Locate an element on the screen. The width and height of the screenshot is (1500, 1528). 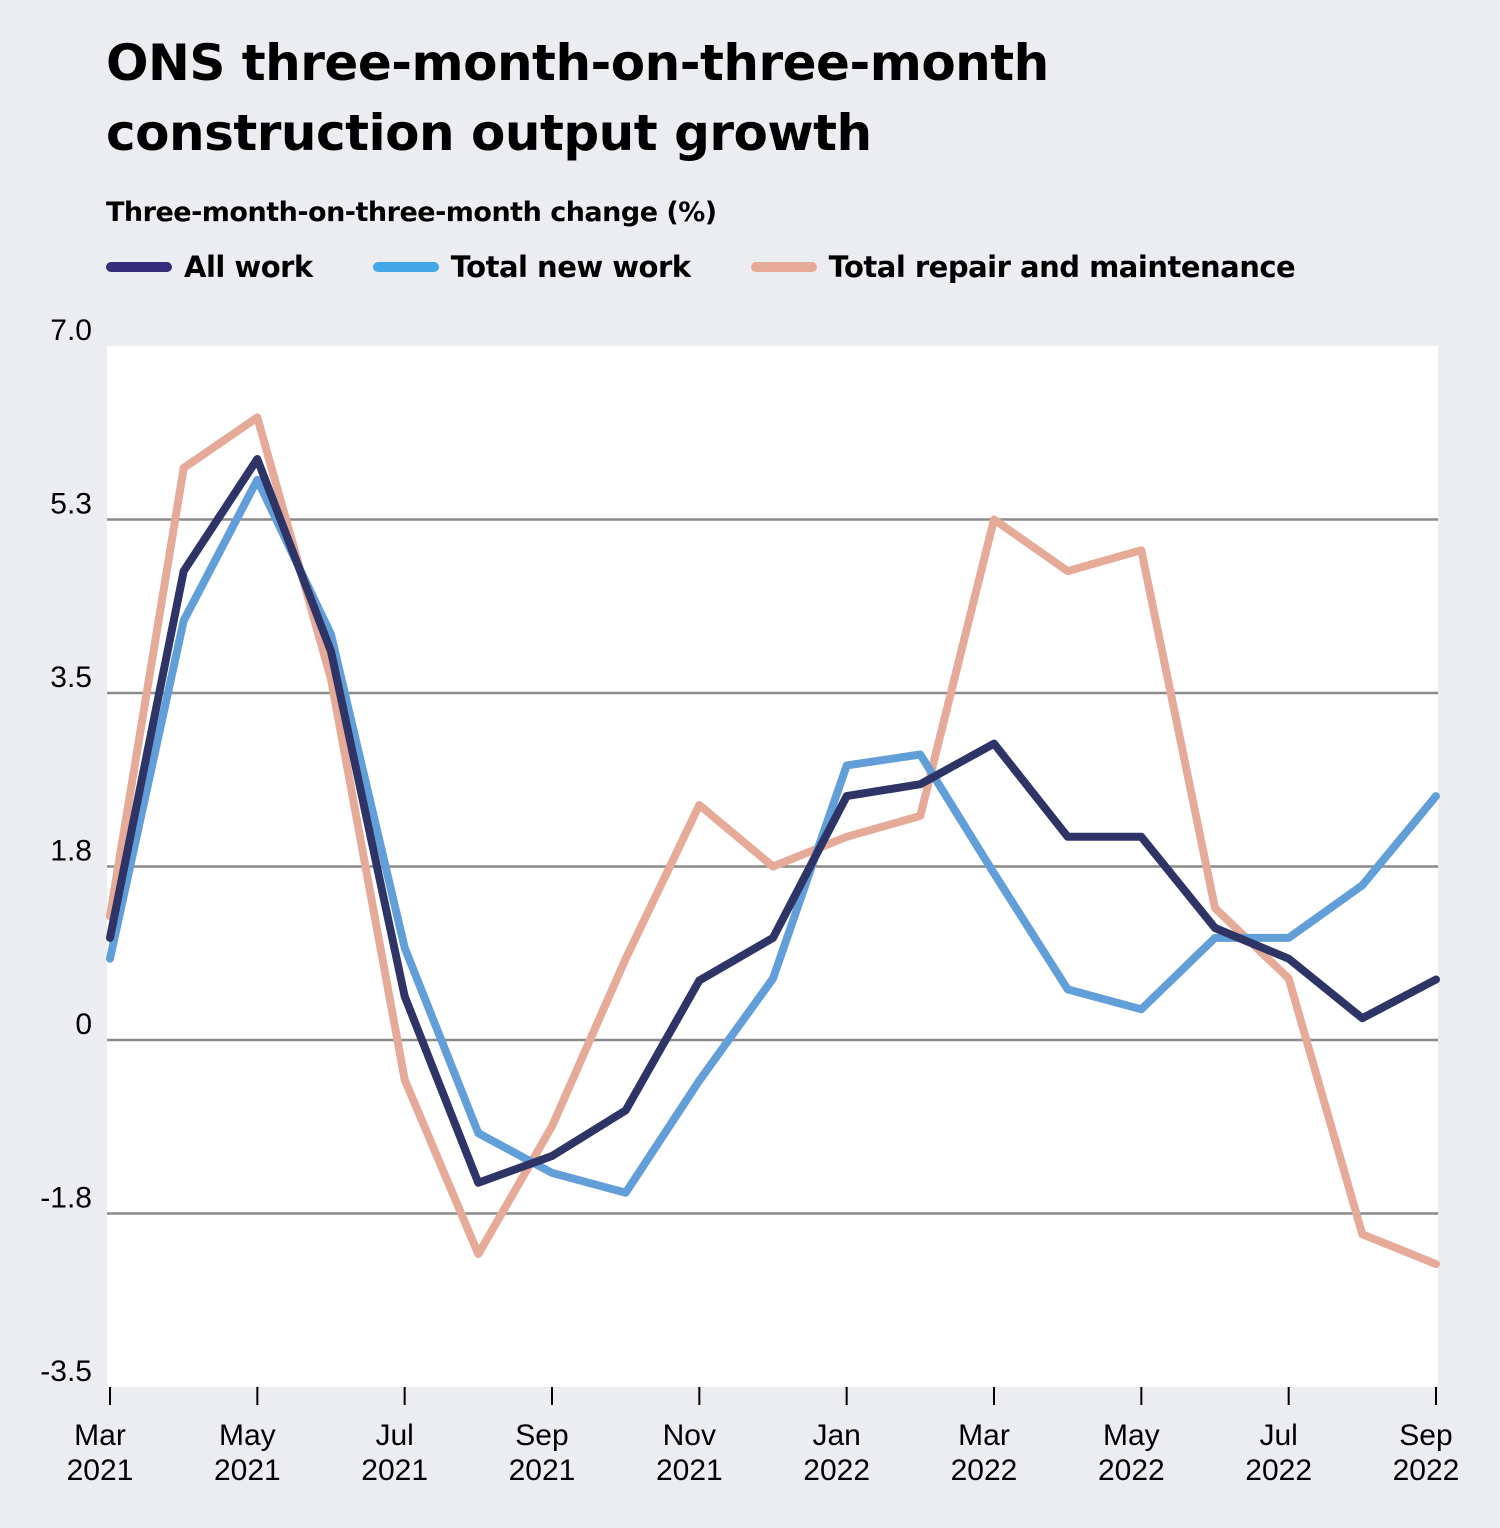
legend-item-all-work: All work is located at coordinates (209, 267).